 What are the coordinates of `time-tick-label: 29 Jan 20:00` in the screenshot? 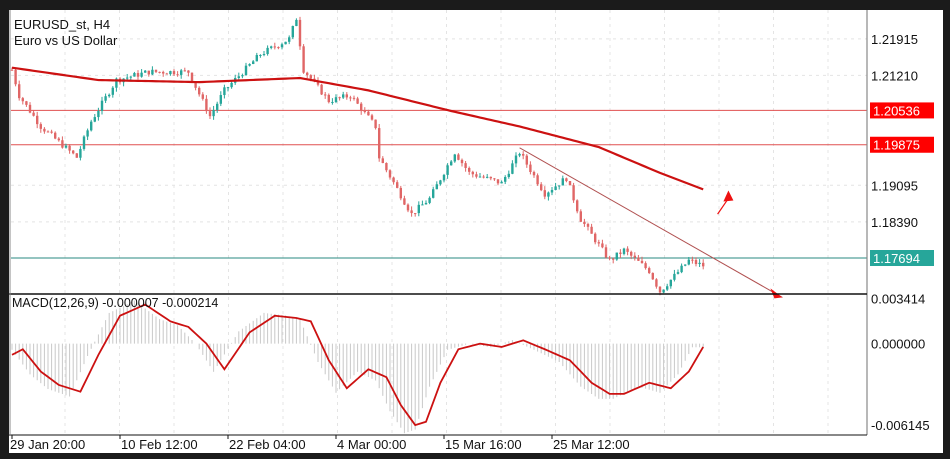 It's located at (47, 444).